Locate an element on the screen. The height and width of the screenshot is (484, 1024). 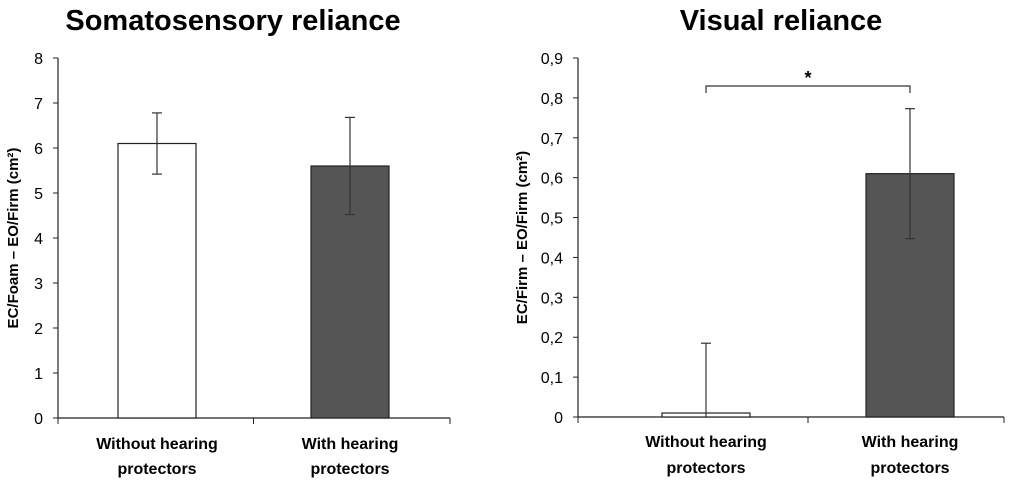
y-tick-label: 5 is located at coordinates (38, 194).